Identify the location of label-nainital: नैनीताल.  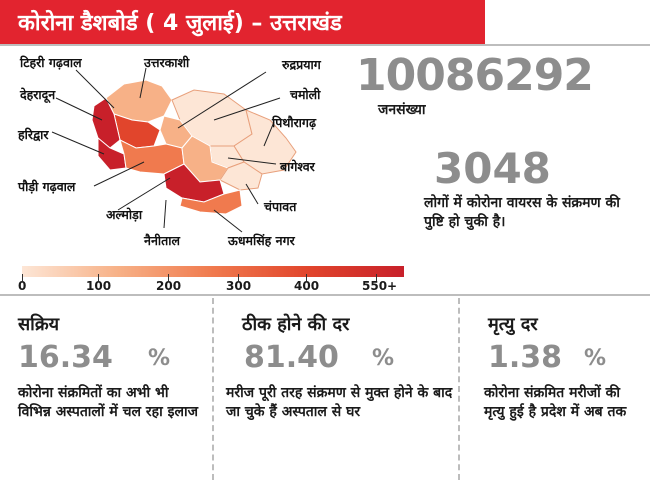
(162, 240).